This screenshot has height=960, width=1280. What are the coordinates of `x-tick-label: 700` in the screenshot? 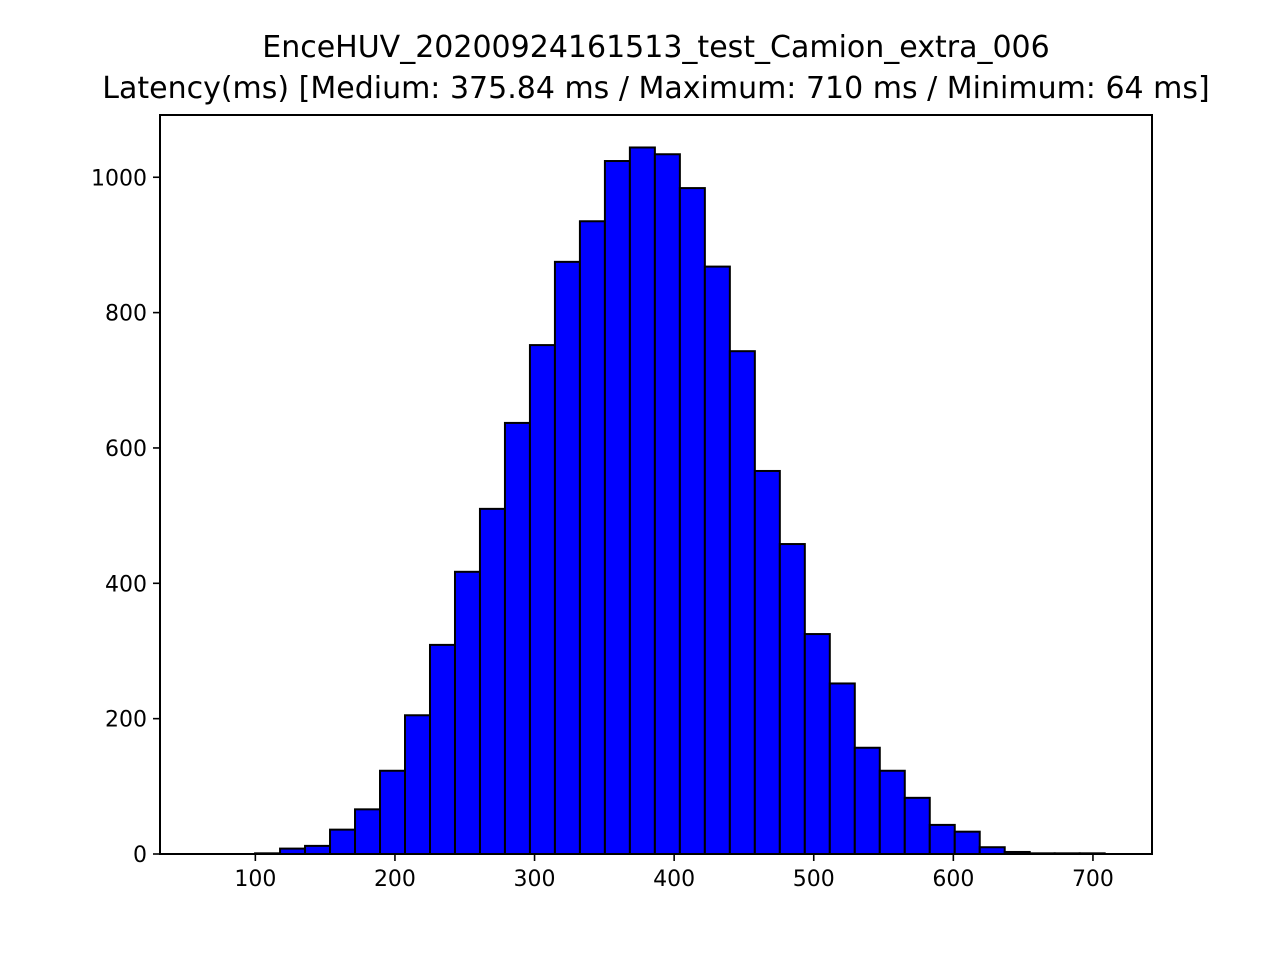 It's located at (1093, 879).